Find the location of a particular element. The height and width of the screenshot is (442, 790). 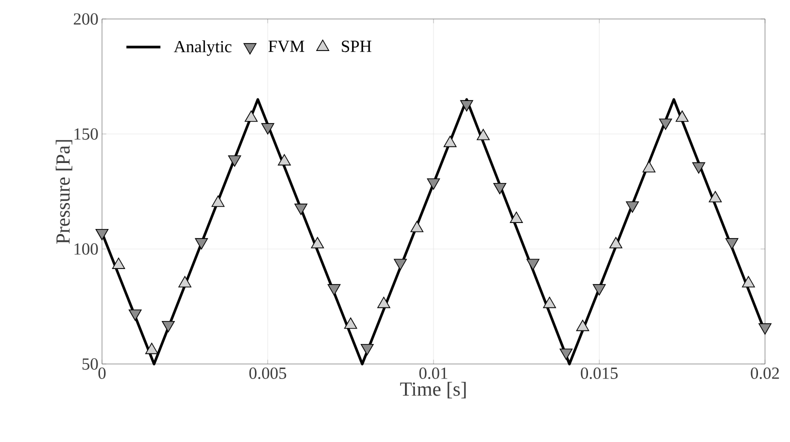

y-tick-label: 200 is located at coordinates (86, 19).